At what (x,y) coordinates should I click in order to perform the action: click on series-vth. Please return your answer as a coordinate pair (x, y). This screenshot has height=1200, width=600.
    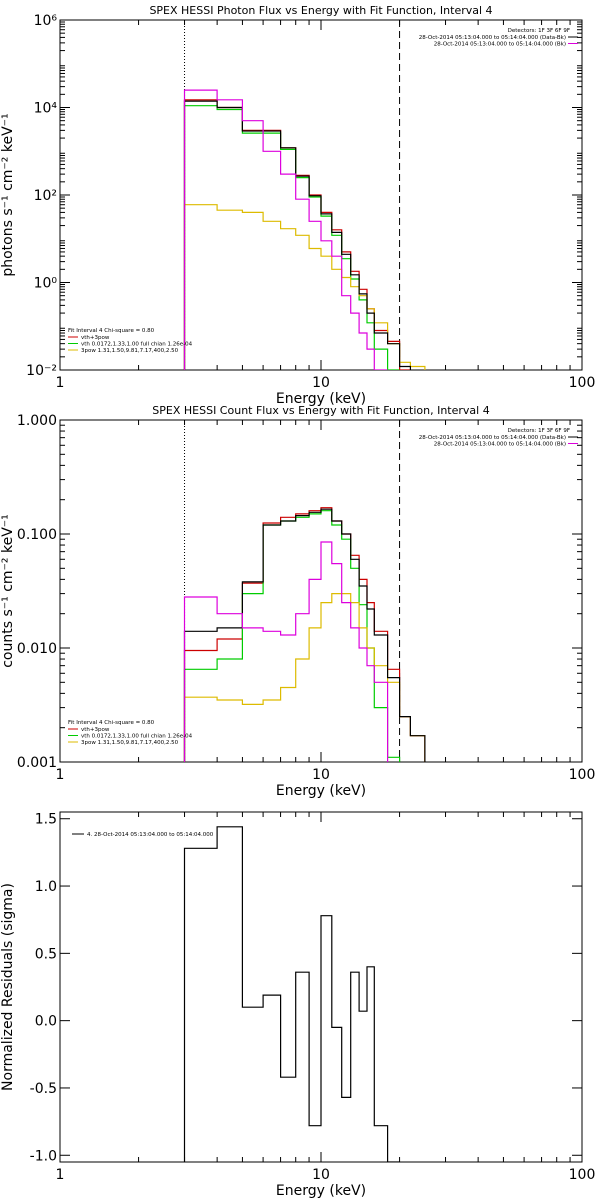
    Looking at the image, I should click on (291, 237).